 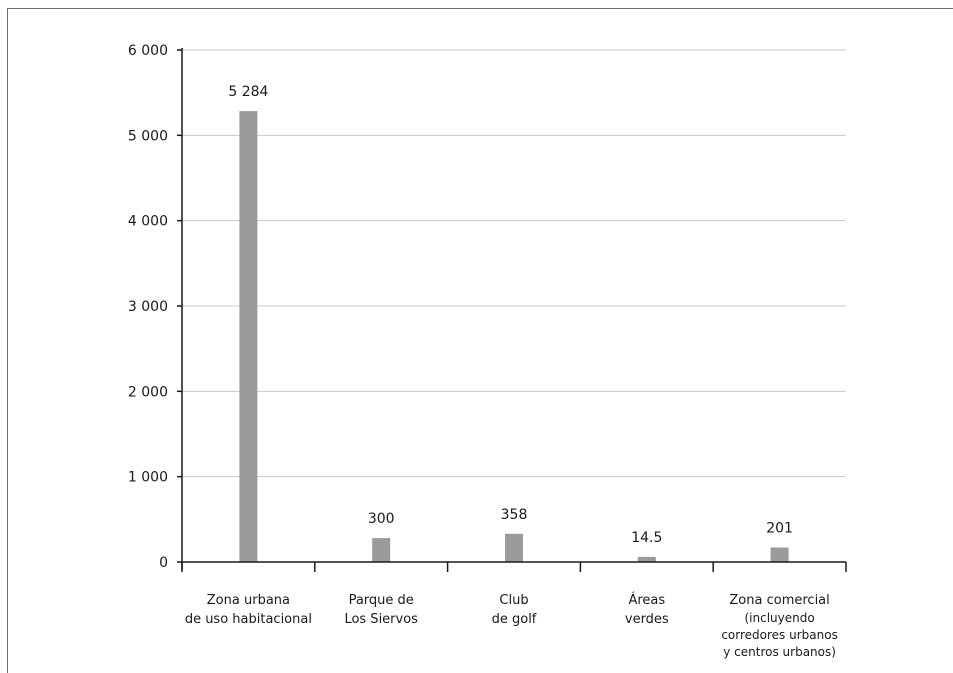 What do you see at coordinates (779, 635) in the screenshot?
I see `category-label: corredores urbanos` at bounding box center [779, 635].